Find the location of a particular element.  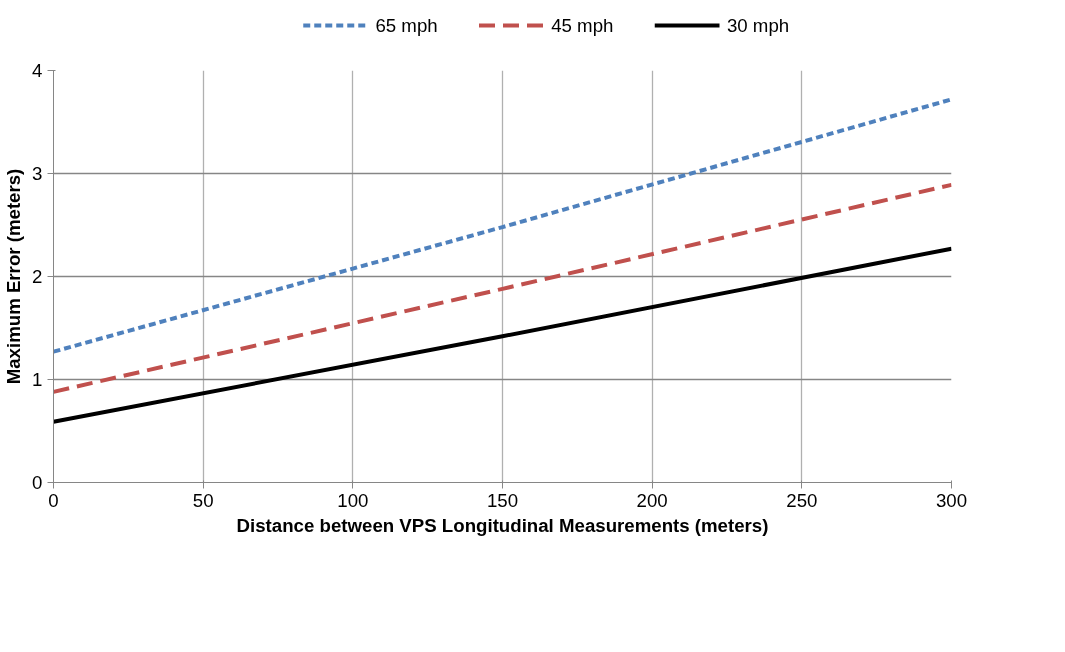

x-tick-label: 250 is located at coordinates (802, 500).